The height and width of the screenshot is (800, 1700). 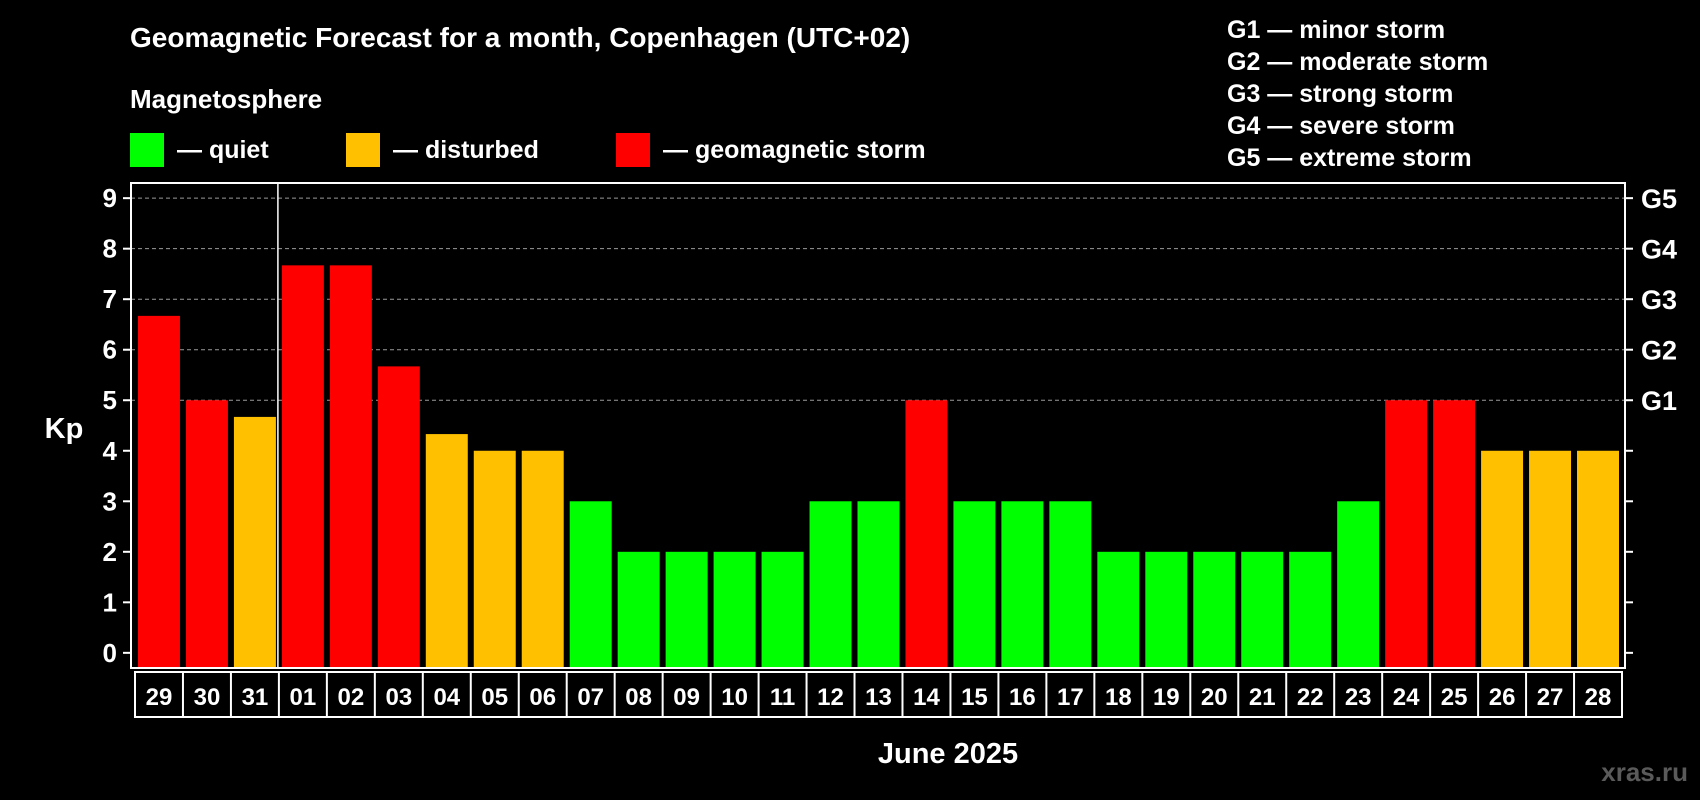 What do you see at coordinates (794, 149) in the screenshot?
I see `legend-label-storm: — geomagnetic storm` at bounding box center [794, 149].